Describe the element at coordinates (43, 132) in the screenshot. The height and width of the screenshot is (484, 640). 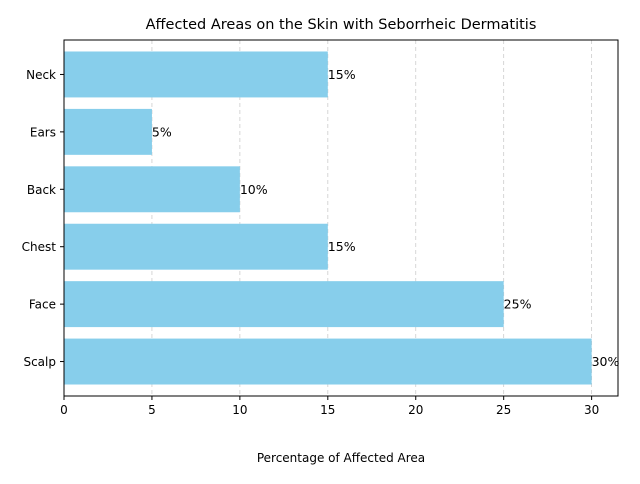
I see `y-tick-label: Ears` at that location.